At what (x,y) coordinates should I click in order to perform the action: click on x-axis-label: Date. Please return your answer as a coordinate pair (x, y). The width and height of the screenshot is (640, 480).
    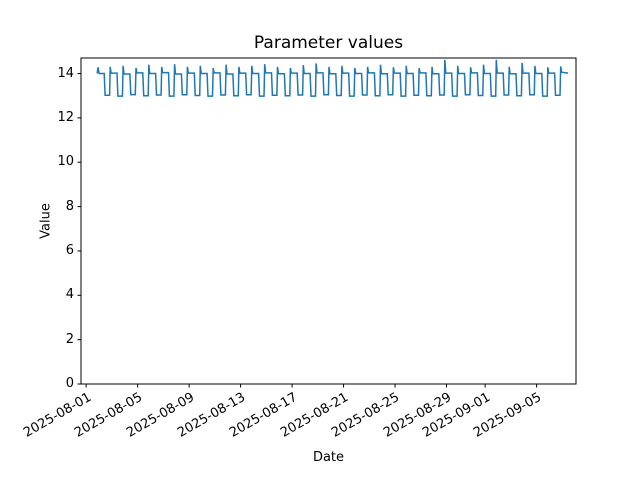
    Looking at the image, I should click on (328, 457).